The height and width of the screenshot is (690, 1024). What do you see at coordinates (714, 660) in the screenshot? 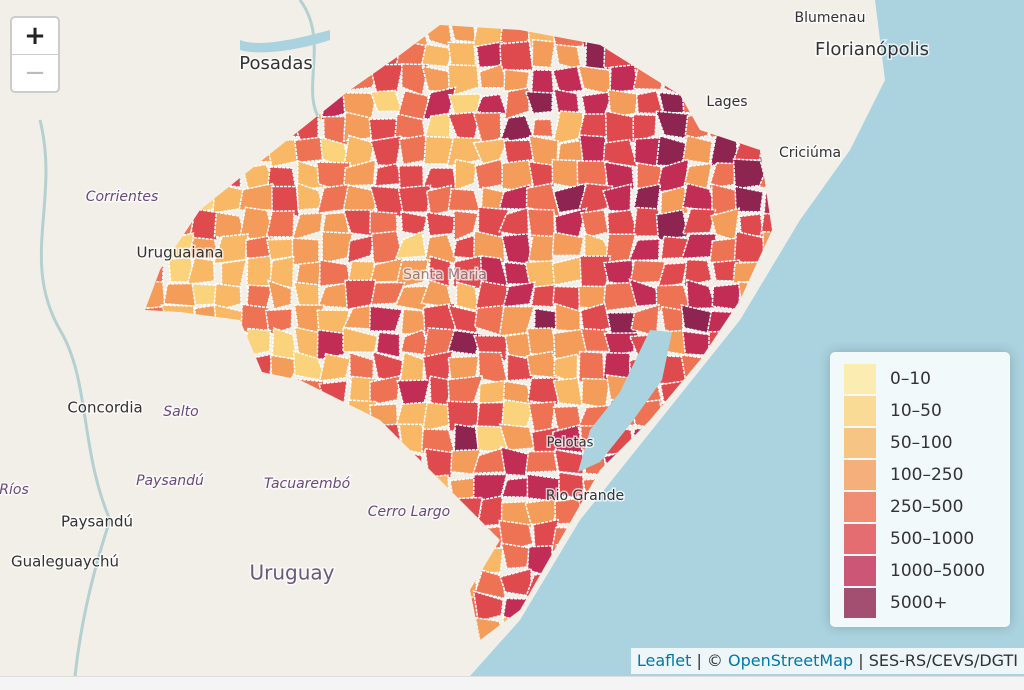
I see `copyright: ©` at bounding box center [714, 660].